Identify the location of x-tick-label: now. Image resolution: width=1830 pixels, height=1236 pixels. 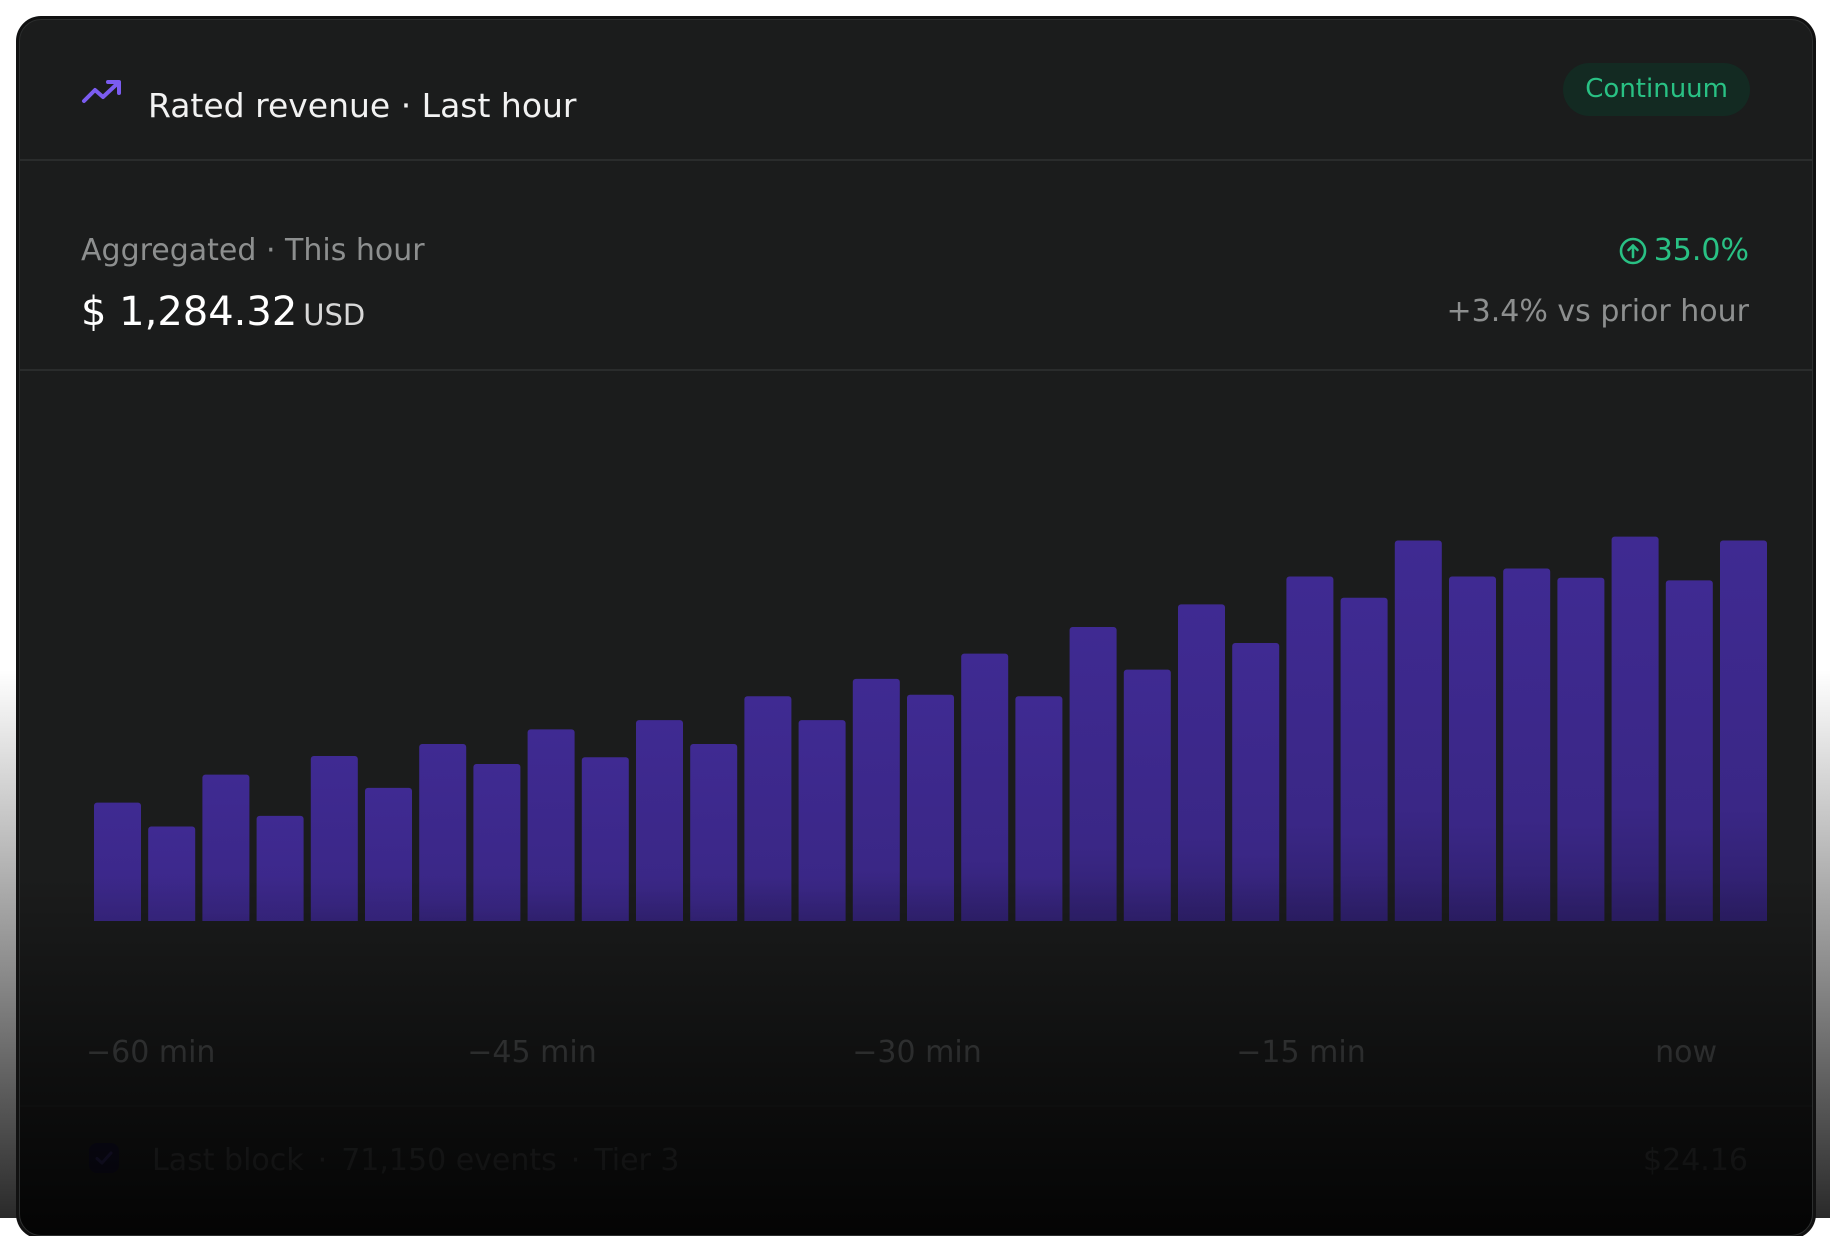
(1686, 1052).